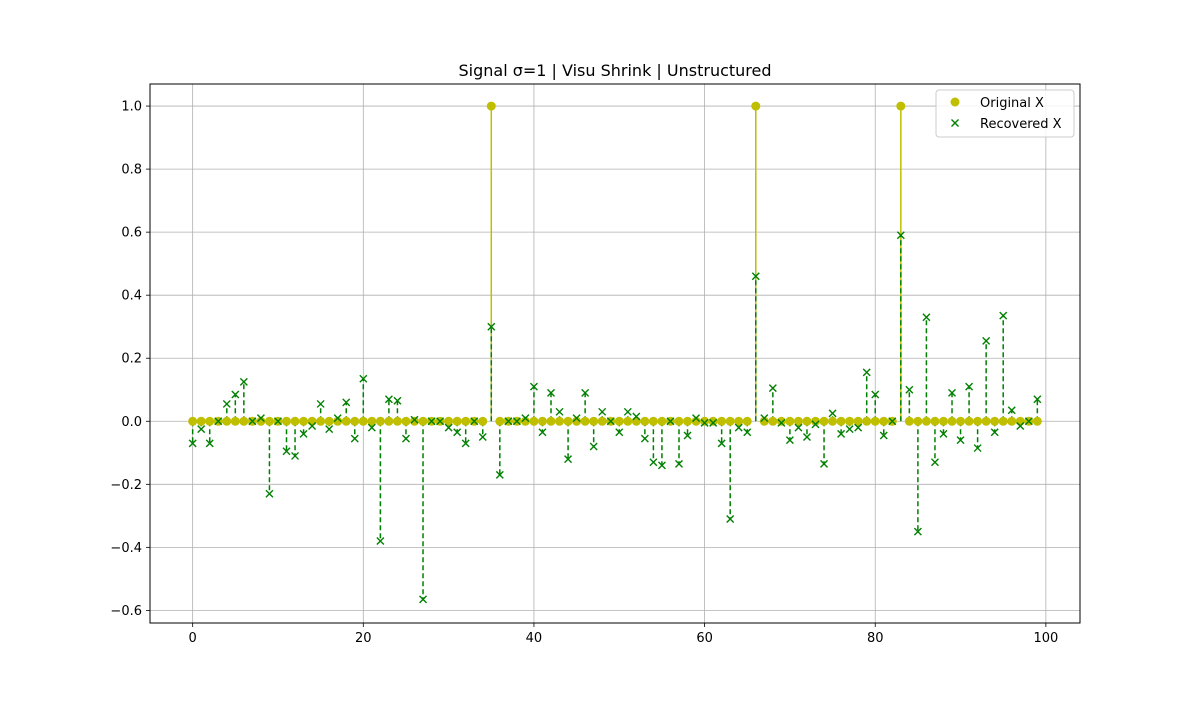  I want to click on legend-marker-original, so click(955, 102).